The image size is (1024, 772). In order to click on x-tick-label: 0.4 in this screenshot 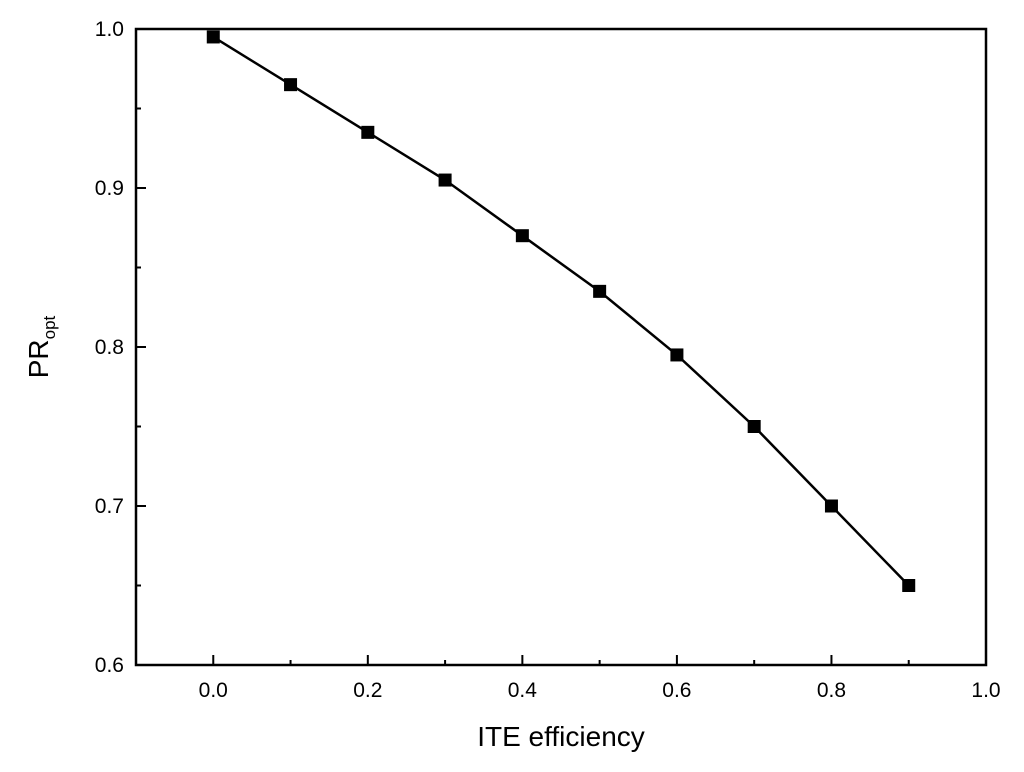, I will do `click(523, 690)`.